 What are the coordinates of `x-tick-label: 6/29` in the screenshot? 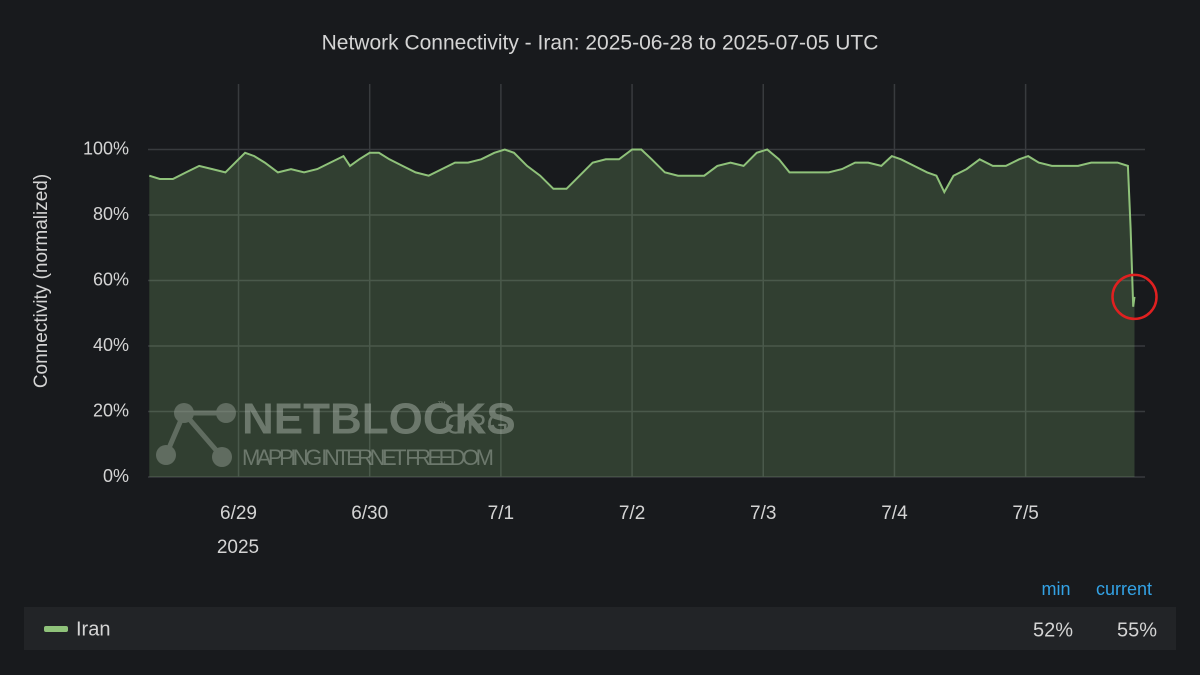 It's located at (238, 513).